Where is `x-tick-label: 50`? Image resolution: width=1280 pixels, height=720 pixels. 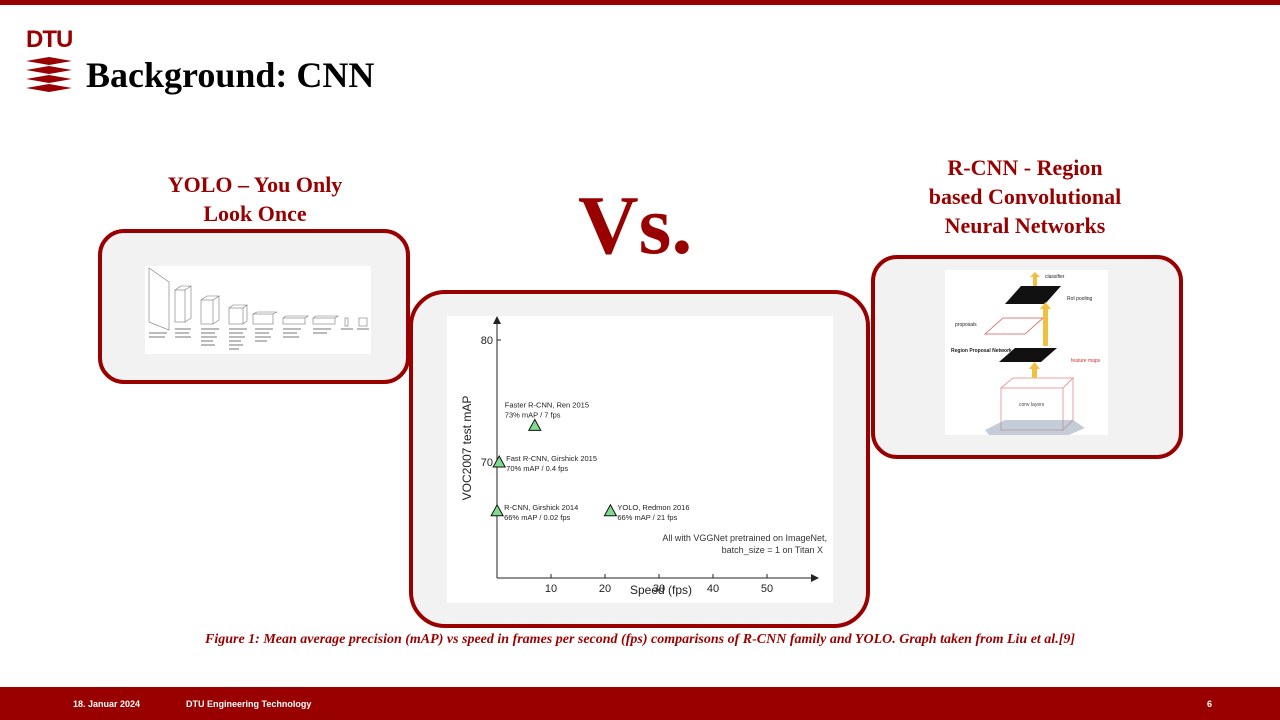 x-tick-label: 50 is located at coordinates (767, 589).